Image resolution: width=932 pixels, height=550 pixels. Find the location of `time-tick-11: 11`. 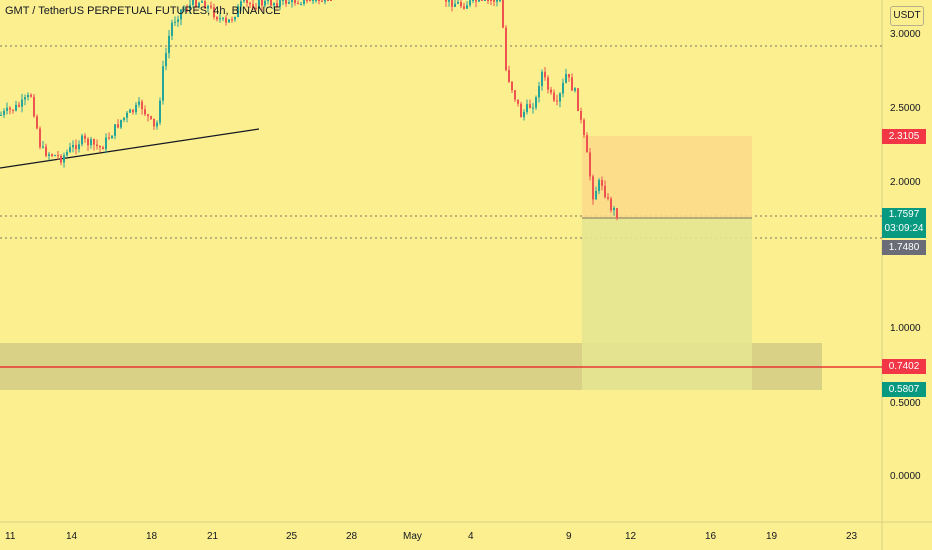

time-tick-11: 11 is located at coordinates (10, 536).